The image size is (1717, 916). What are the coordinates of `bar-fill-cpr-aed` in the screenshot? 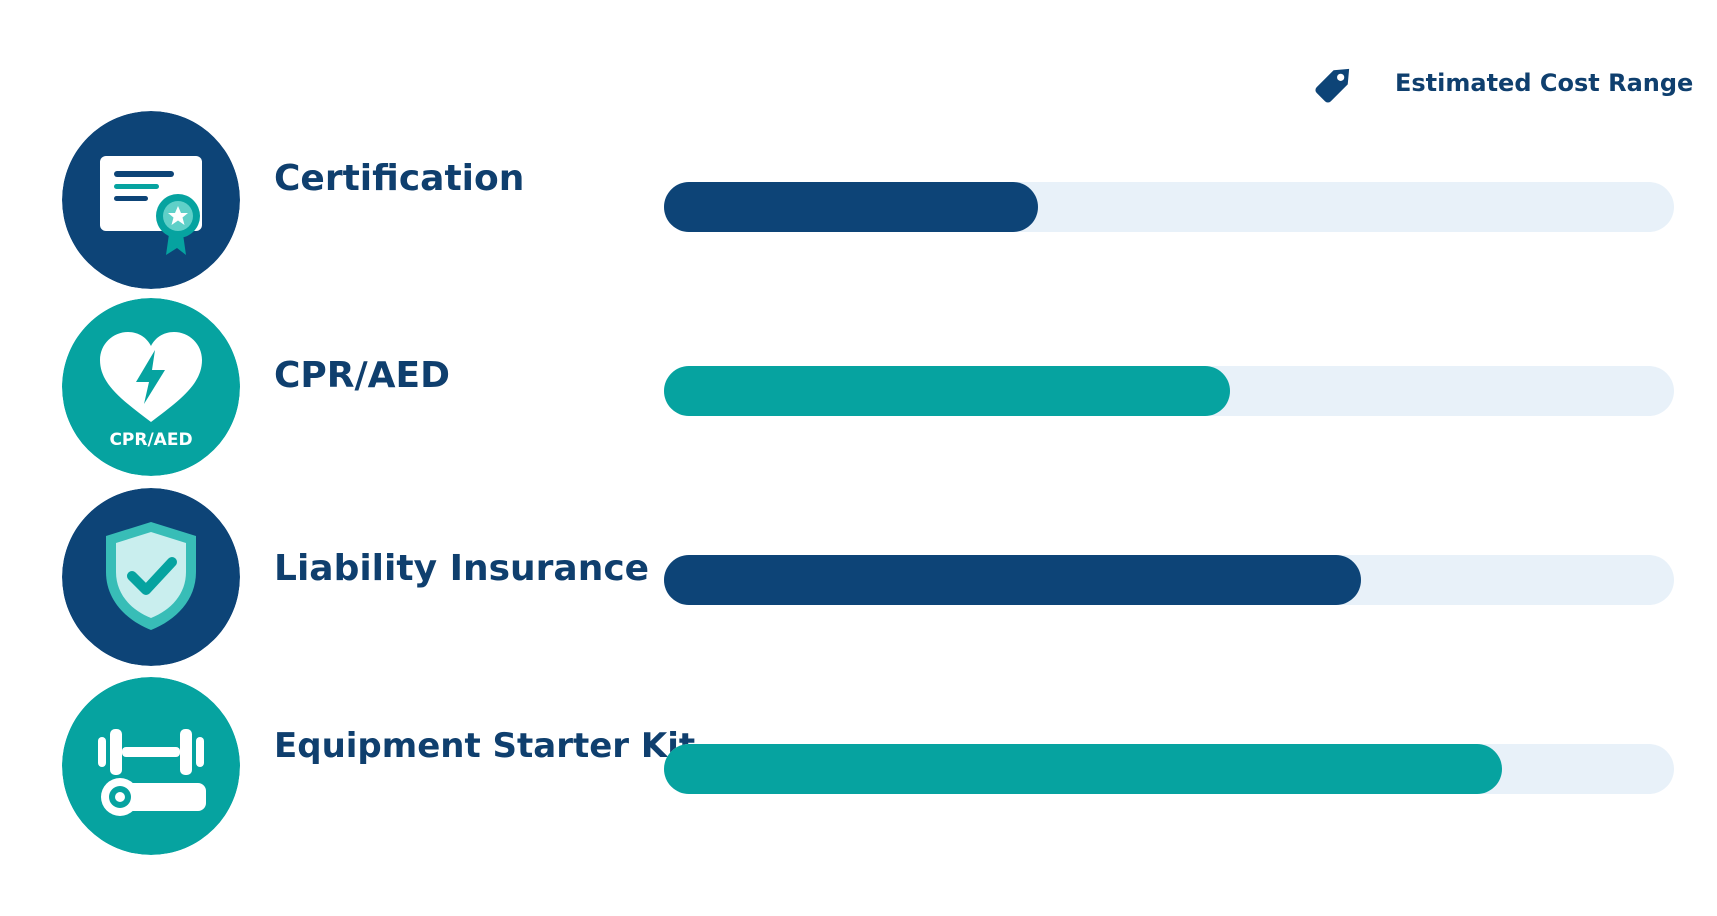 It's located at (947, 391).